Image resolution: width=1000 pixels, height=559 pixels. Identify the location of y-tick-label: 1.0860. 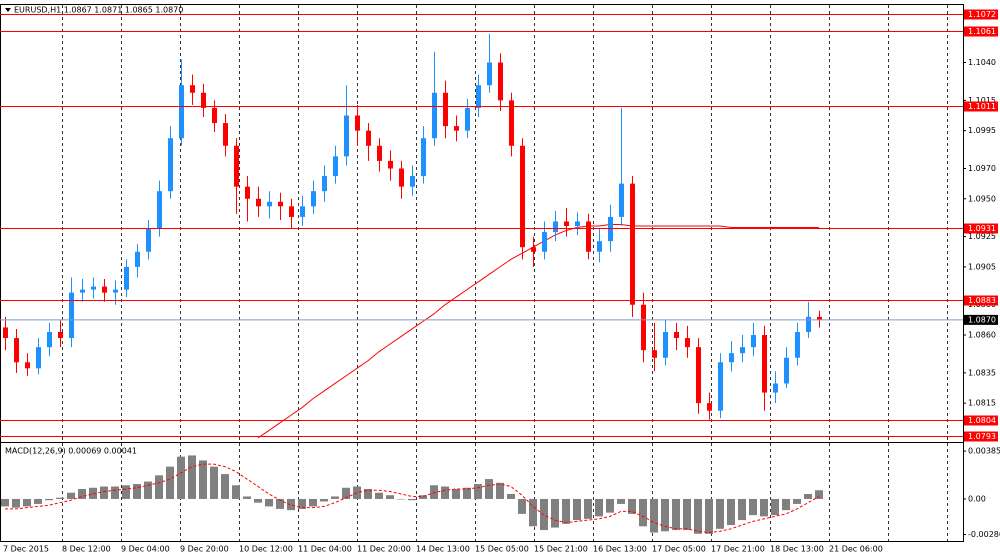
(982, 335).